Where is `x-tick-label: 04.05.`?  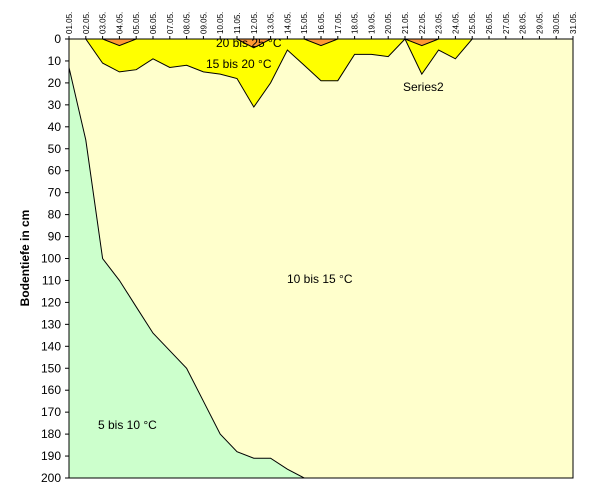 x-tick-label: 04.05. is located at coordinates (119, 23).